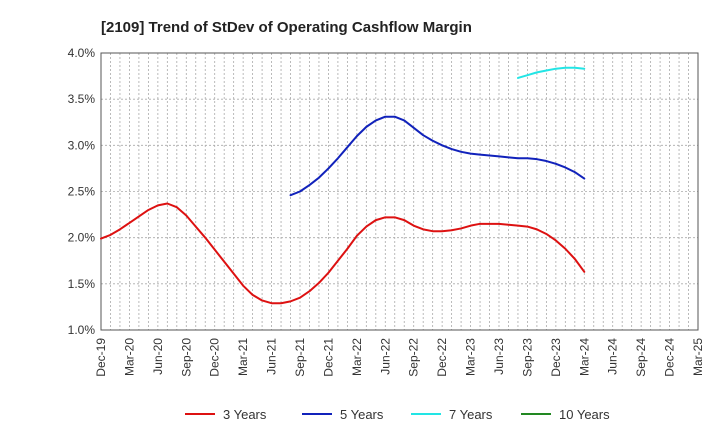  Describe the element at coordinates (471, 357) in the screenshot. I see `x-tick-label: Mar-23` at that location.